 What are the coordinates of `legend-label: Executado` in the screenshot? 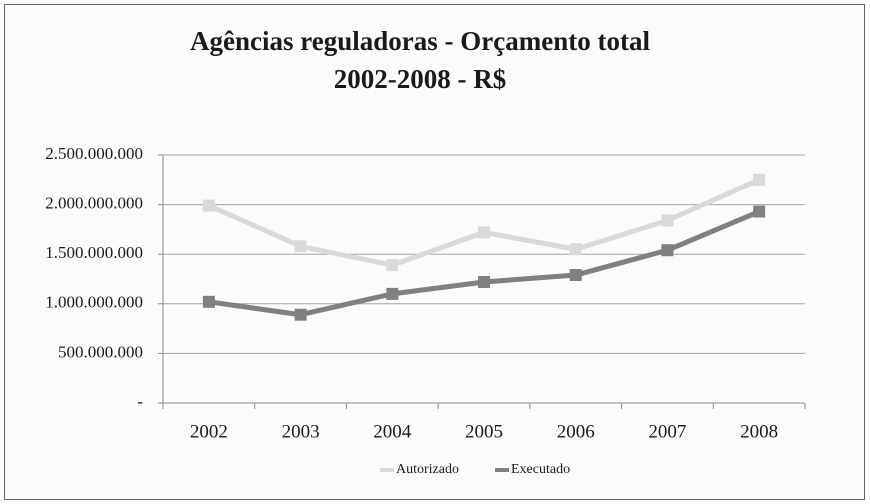 It's located at (540, 469).